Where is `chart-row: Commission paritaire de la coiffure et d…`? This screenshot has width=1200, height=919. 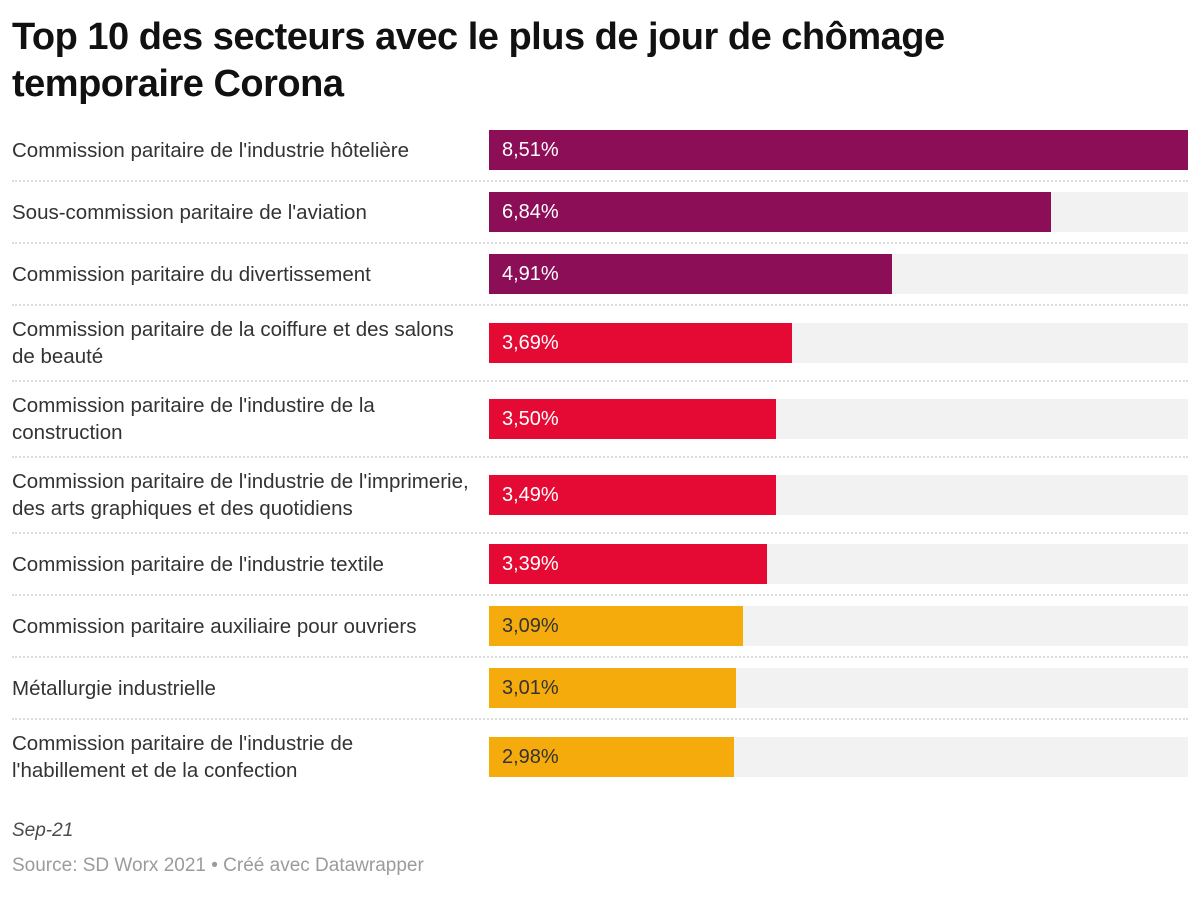 chart-row: Commission paritaire de la coiffure et d… is located at coordinates (600, 344).